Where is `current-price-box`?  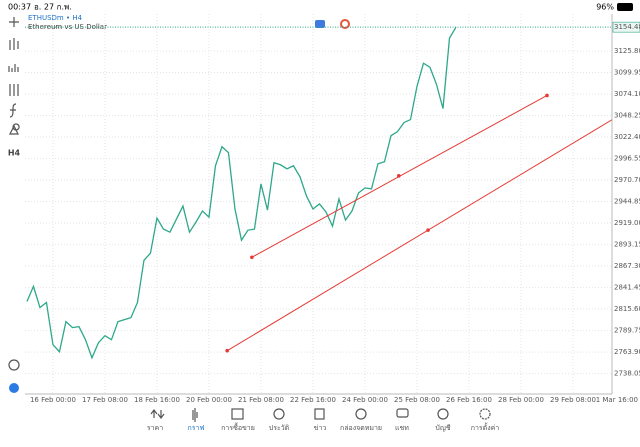
current-price-box is located at coordinates (626, 27).